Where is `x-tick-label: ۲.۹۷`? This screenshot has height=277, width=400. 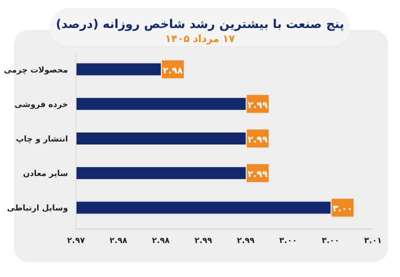
x-tick-label: ۲.۹۷ is located at coordinates (76, 240).